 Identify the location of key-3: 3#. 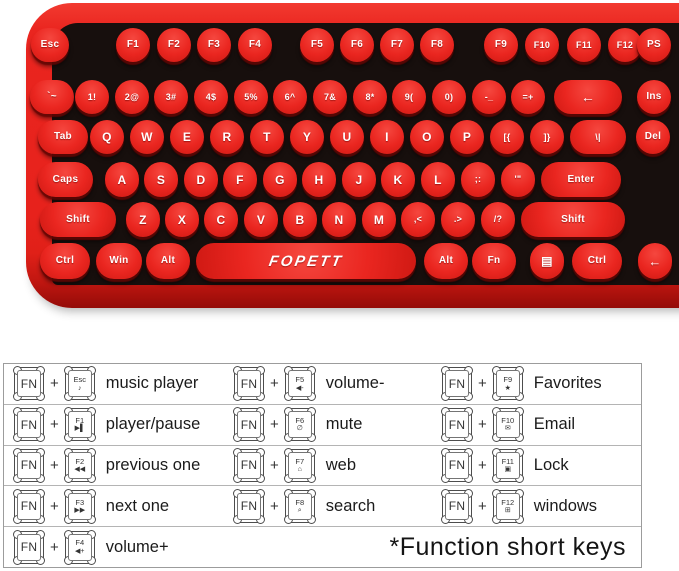
(171, 97).